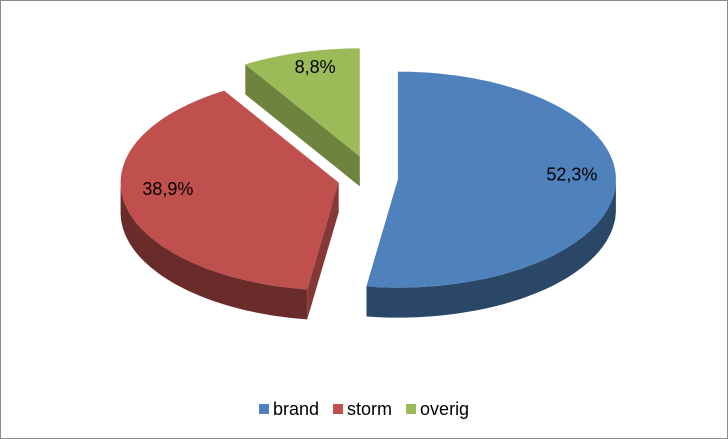 The image size is (728, 439). I want to click on data-label: 38,9%, so click(167, 189).